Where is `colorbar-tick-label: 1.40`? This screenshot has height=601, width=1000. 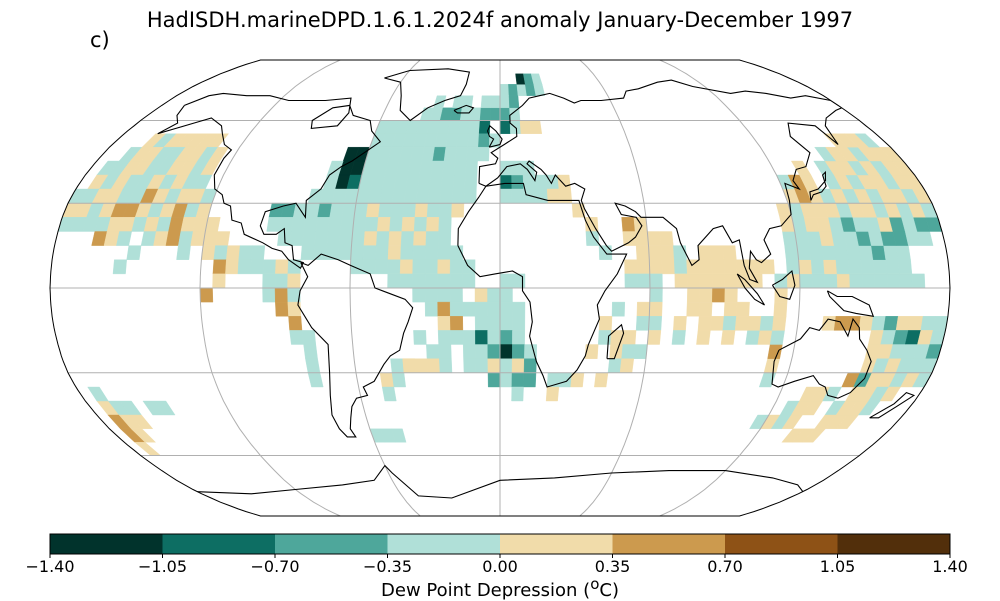 colorbar-tick-label: 1.40 is located at coordinates (950, 566).